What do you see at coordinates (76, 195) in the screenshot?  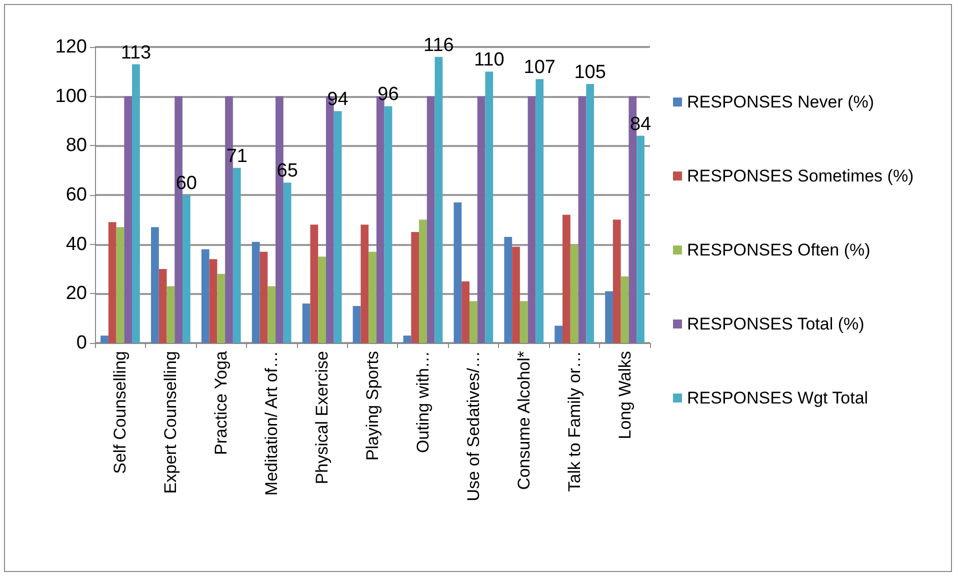 I see `y-tick-label: 60` at bounding box center [76, 195].